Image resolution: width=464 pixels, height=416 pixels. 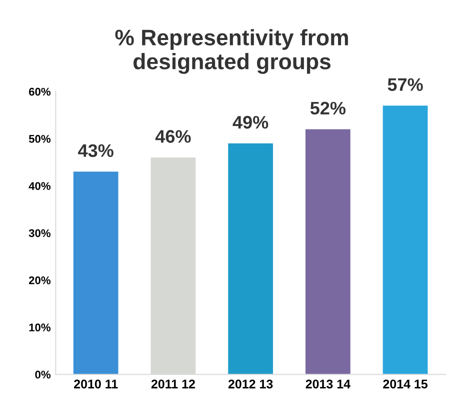 I want to click on y-tick-label: 50%, so click(x=39, y=138).